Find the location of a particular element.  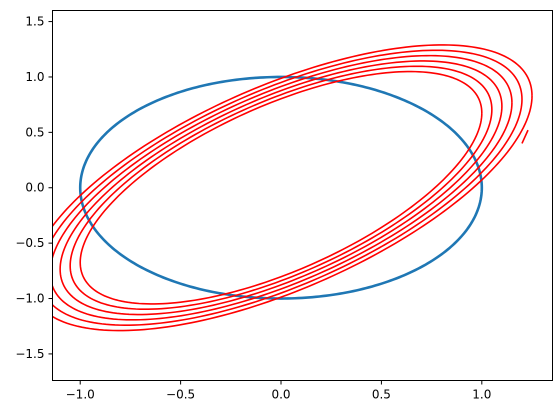

y-tick-label: −0.5 is located at coordinates (29, 243).